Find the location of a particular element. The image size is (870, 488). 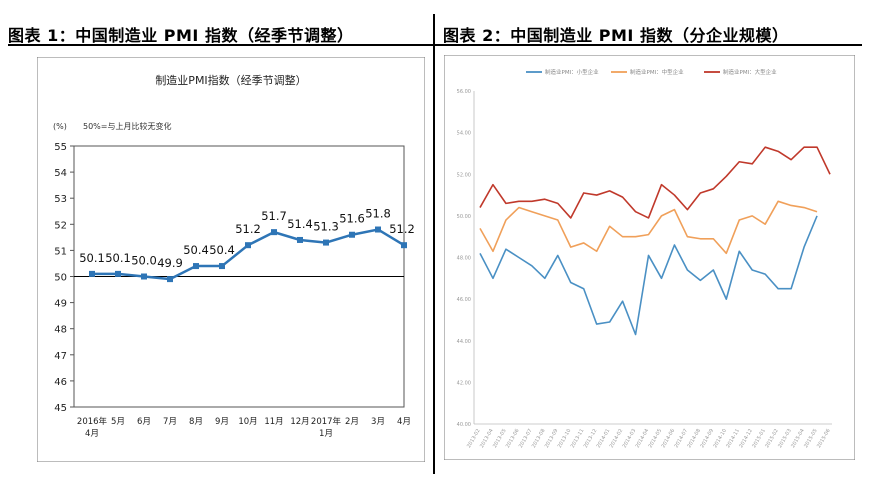

chart2-y-tick-label: 40.00 is located at coordinates (464, 425).